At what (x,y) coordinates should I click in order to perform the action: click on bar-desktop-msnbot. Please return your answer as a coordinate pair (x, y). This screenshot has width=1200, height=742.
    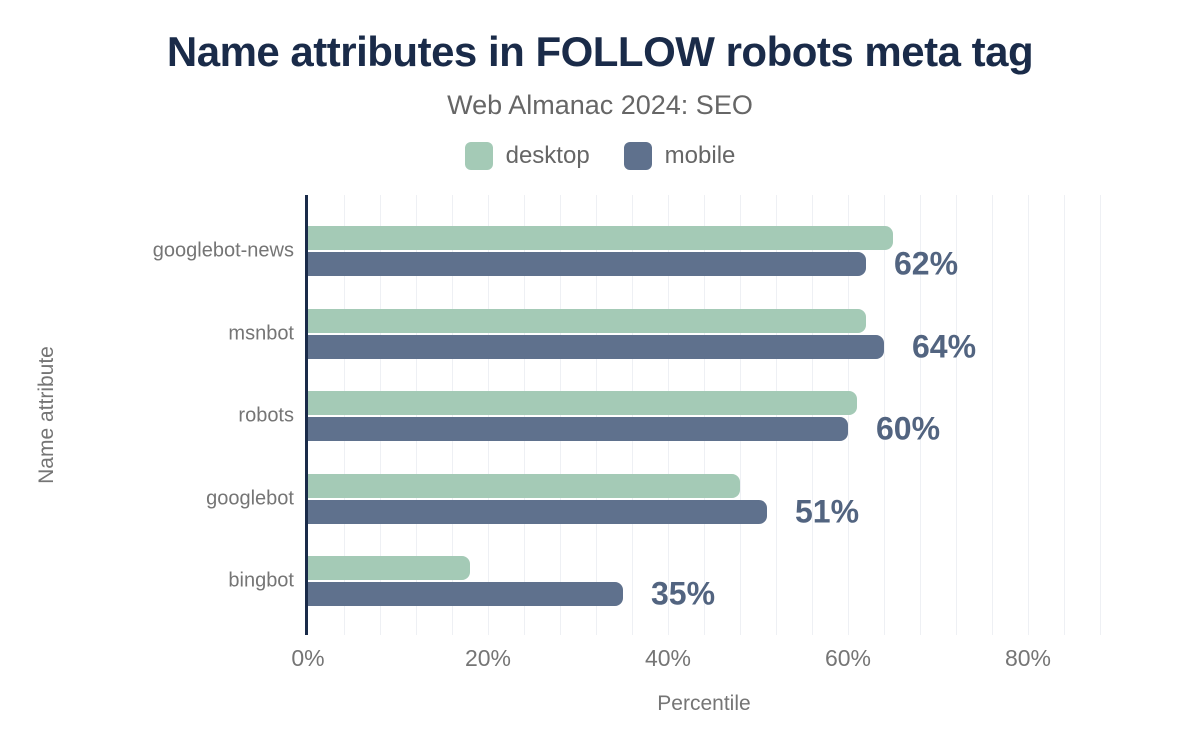
    Looking at the image, I should click on (587, 320).